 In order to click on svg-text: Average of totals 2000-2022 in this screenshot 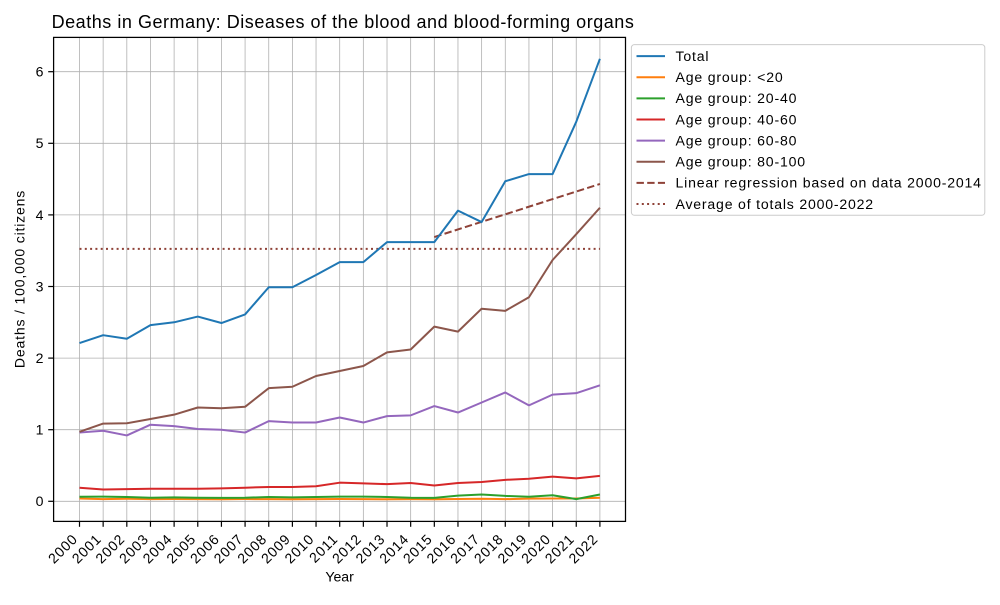, I will do `click(775, 204)`.